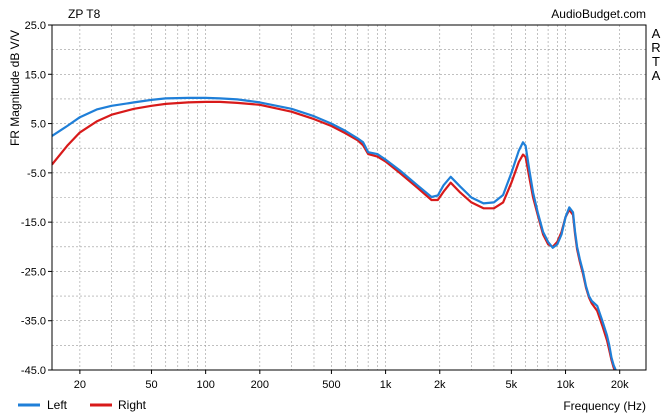  I want to click on side-label-letter: R, so click(655, 47).